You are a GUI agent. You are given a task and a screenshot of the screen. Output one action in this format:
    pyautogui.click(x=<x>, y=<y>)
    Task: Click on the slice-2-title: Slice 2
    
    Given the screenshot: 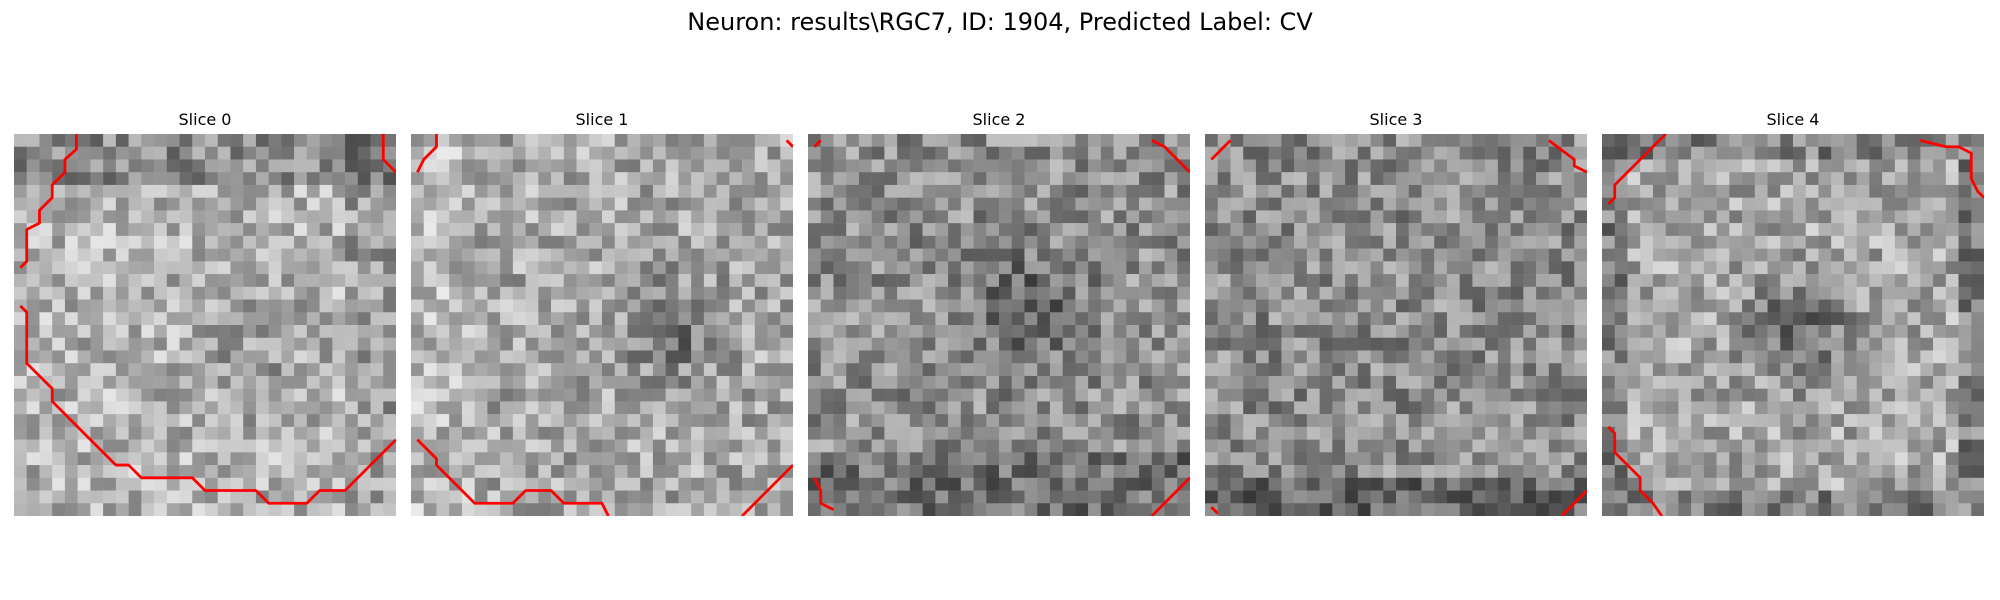 What is the action you would take?
    pyautogui.click(x=999, y=119)
    